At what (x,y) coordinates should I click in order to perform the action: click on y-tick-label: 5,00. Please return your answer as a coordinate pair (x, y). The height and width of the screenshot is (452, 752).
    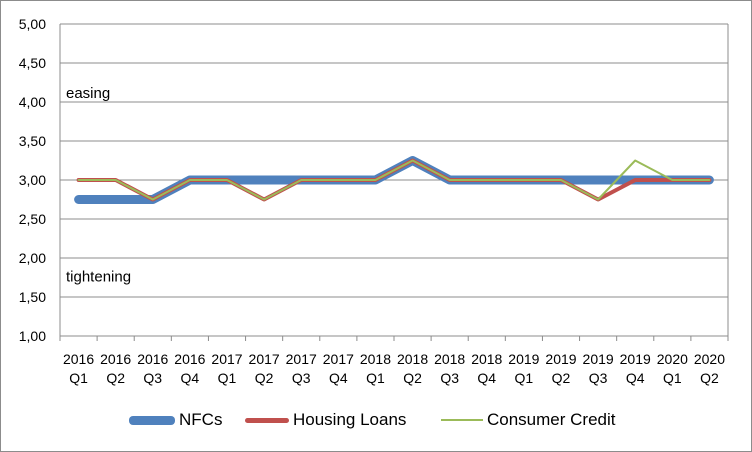
    Looking at the image, I should click on (32, 24).